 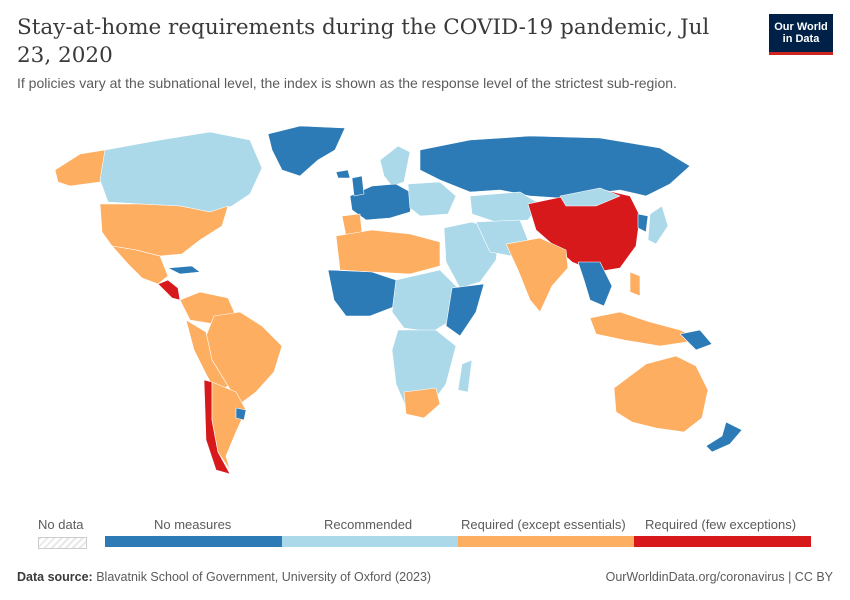 I want to click on region-japan, so click(x=658, y=225).